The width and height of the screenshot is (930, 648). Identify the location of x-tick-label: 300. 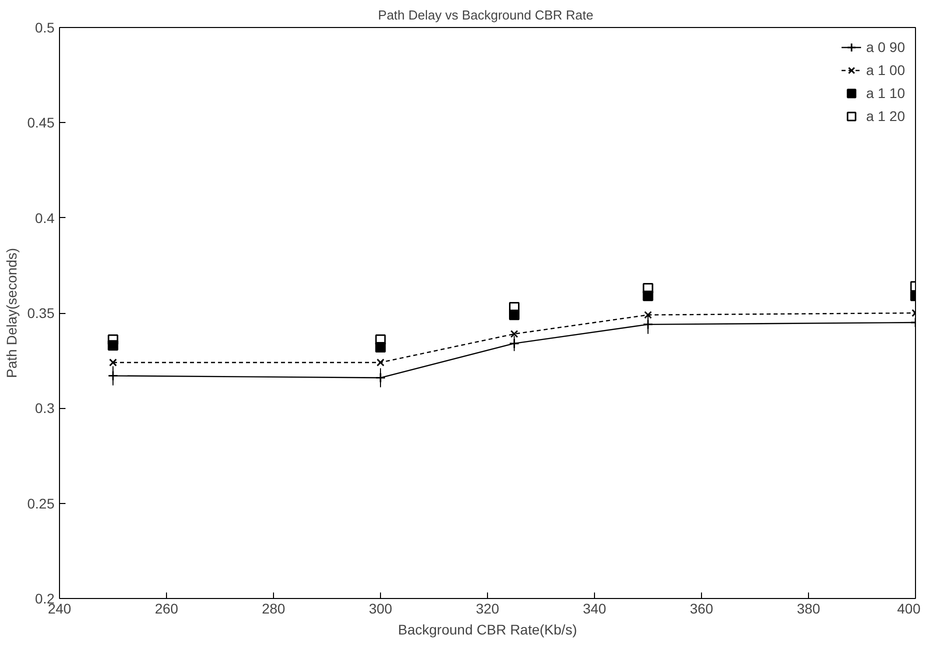
(380, 608).